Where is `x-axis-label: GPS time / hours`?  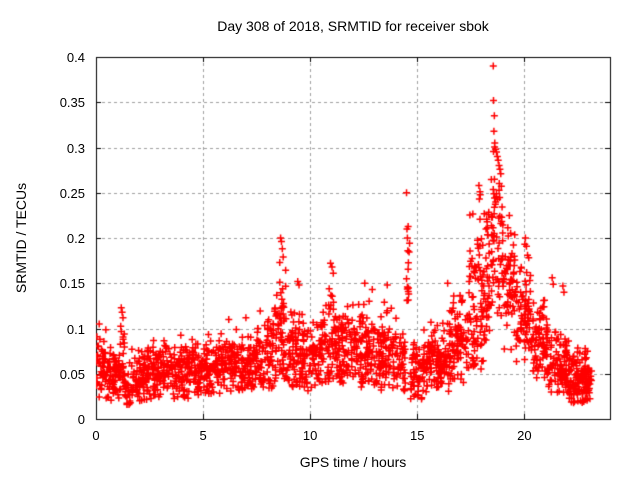 x-axis-label: GPS time / hours is located at coordinates (353, 462).